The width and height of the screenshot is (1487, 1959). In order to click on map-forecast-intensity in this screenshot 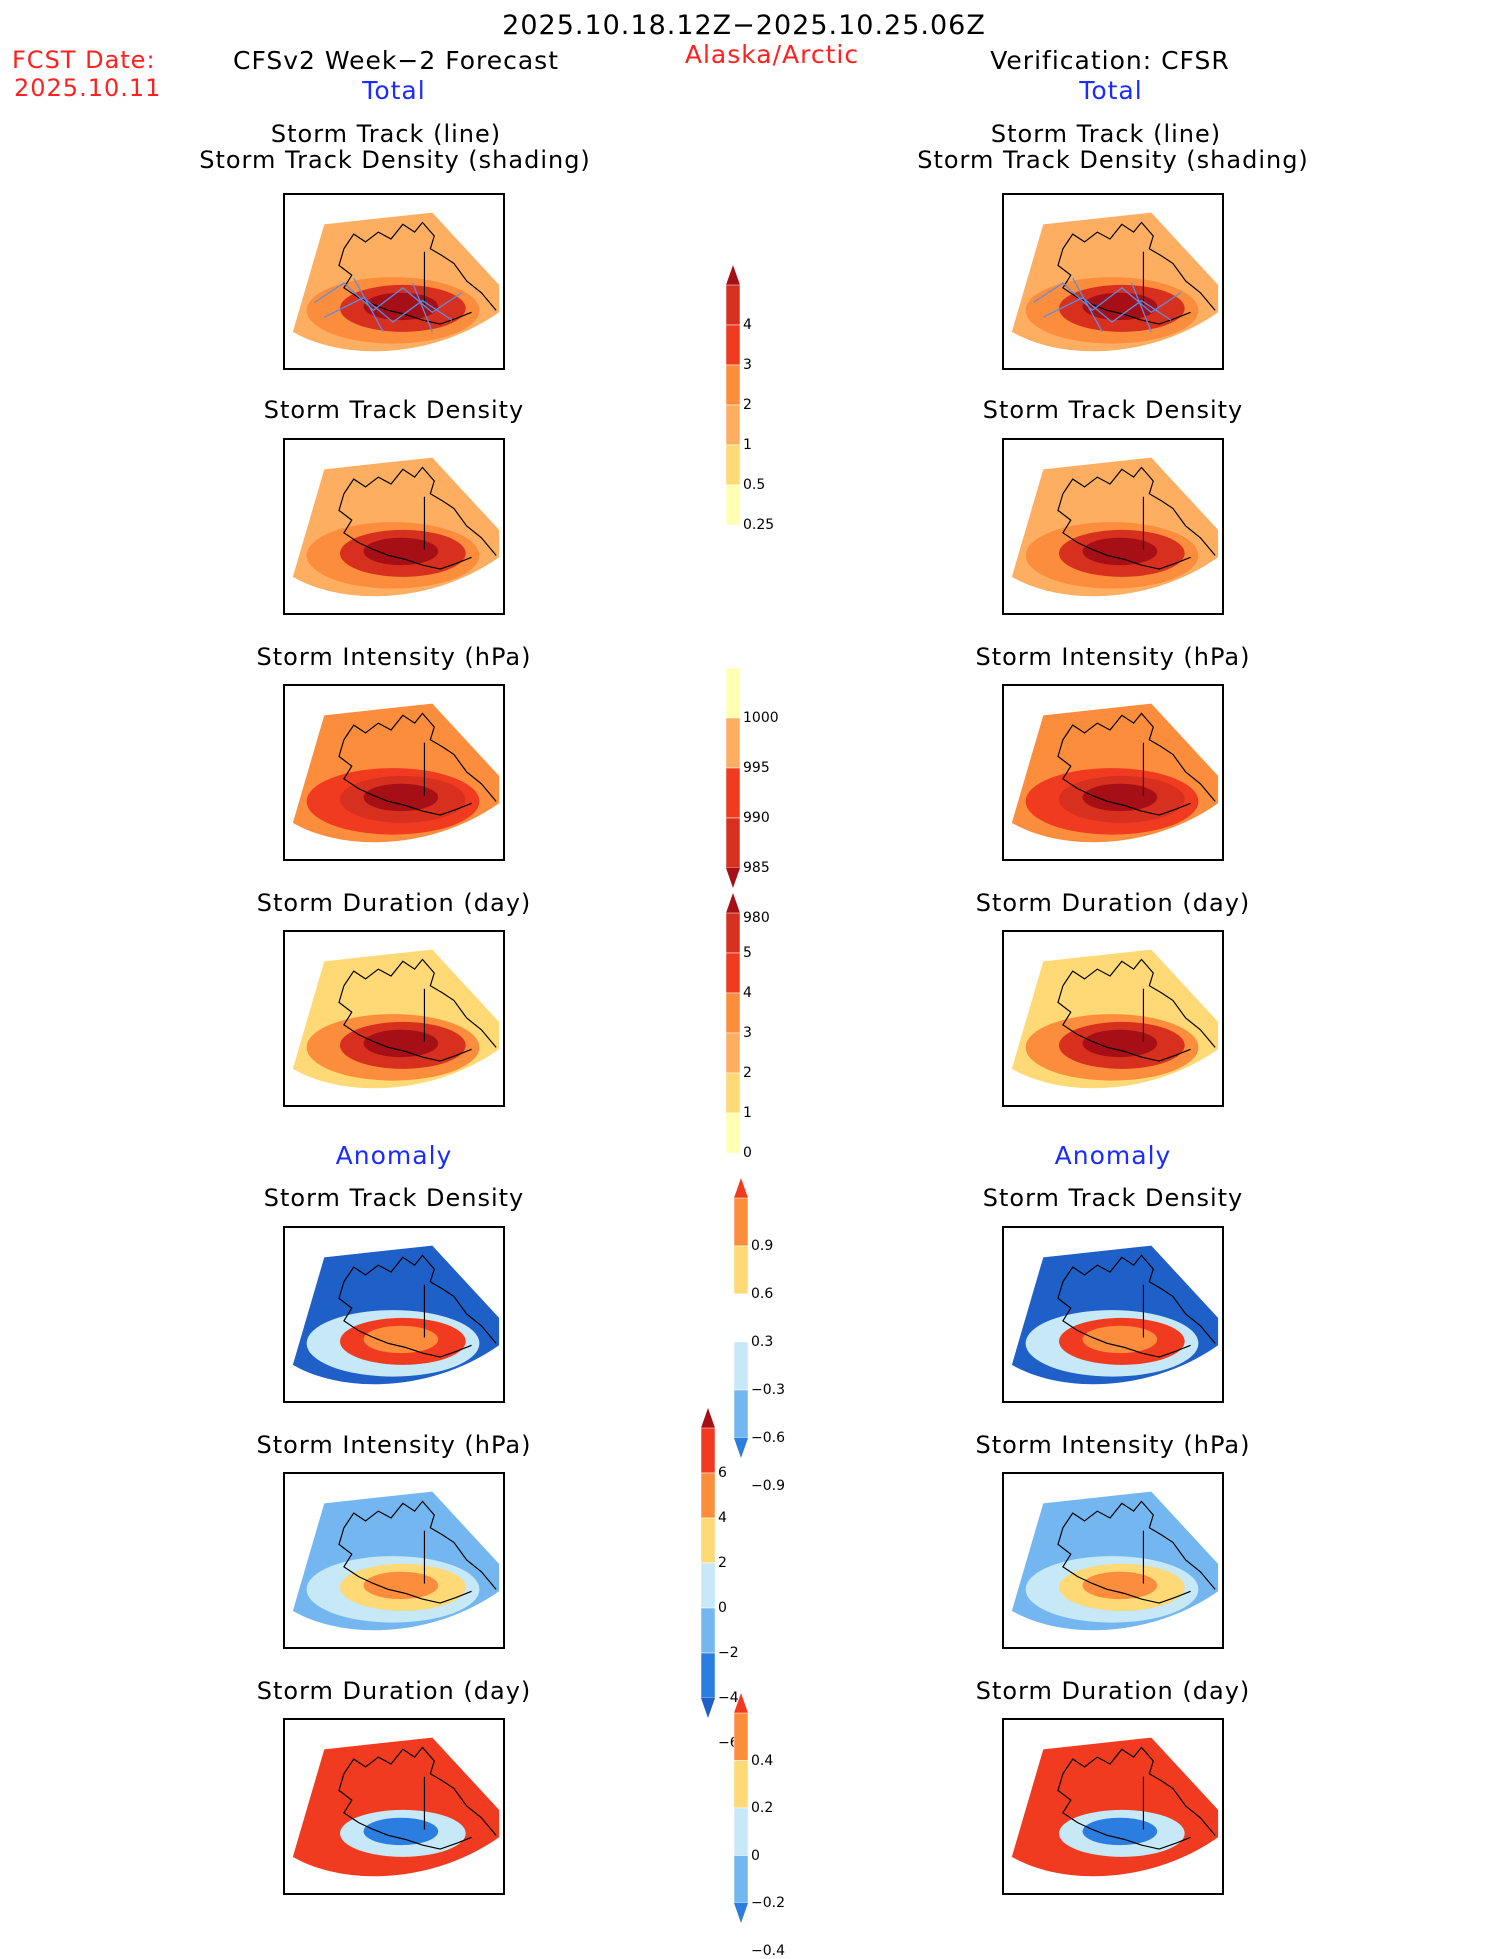, I will do `click(394, 772)`.